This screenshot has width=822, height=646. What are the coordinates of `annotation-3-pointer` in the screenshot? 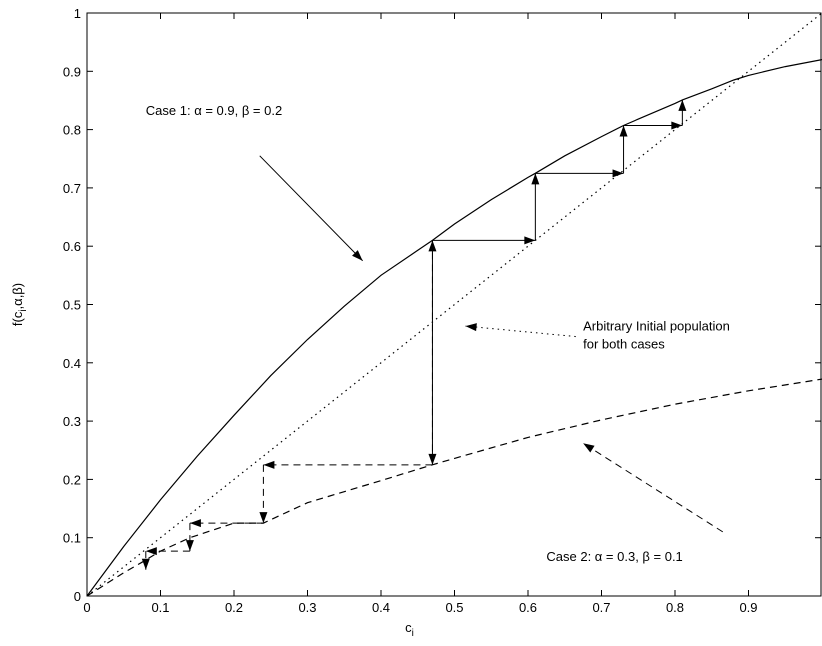 It's located at (653, 487).